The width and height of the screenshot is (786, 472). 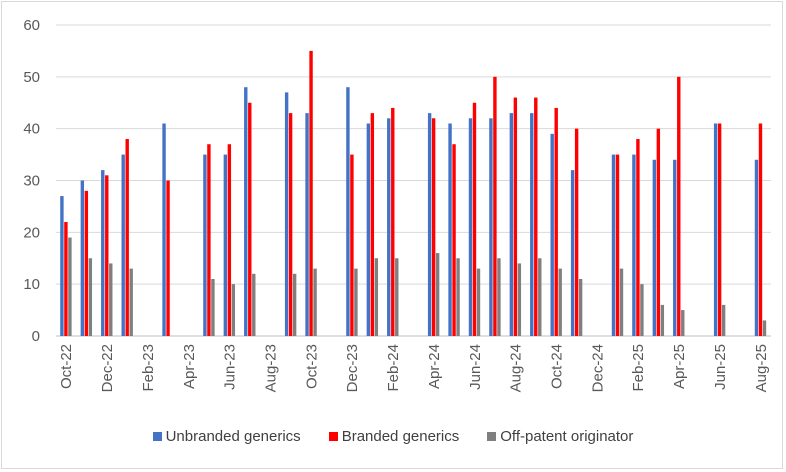 I want to click on x-tick-label: Aug-23, so click(x=271, y=368).